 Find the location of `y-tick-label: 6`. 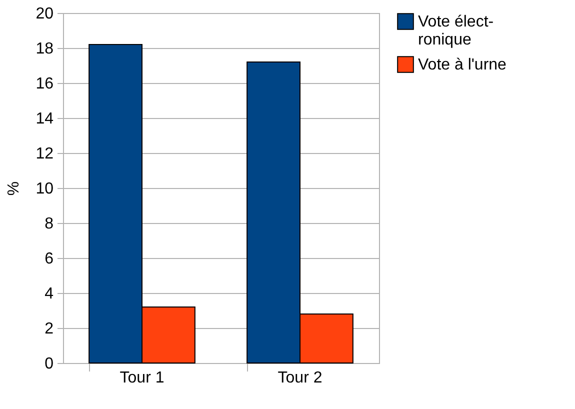

y-tick-label: 6 is located at coordinates (49, 259).